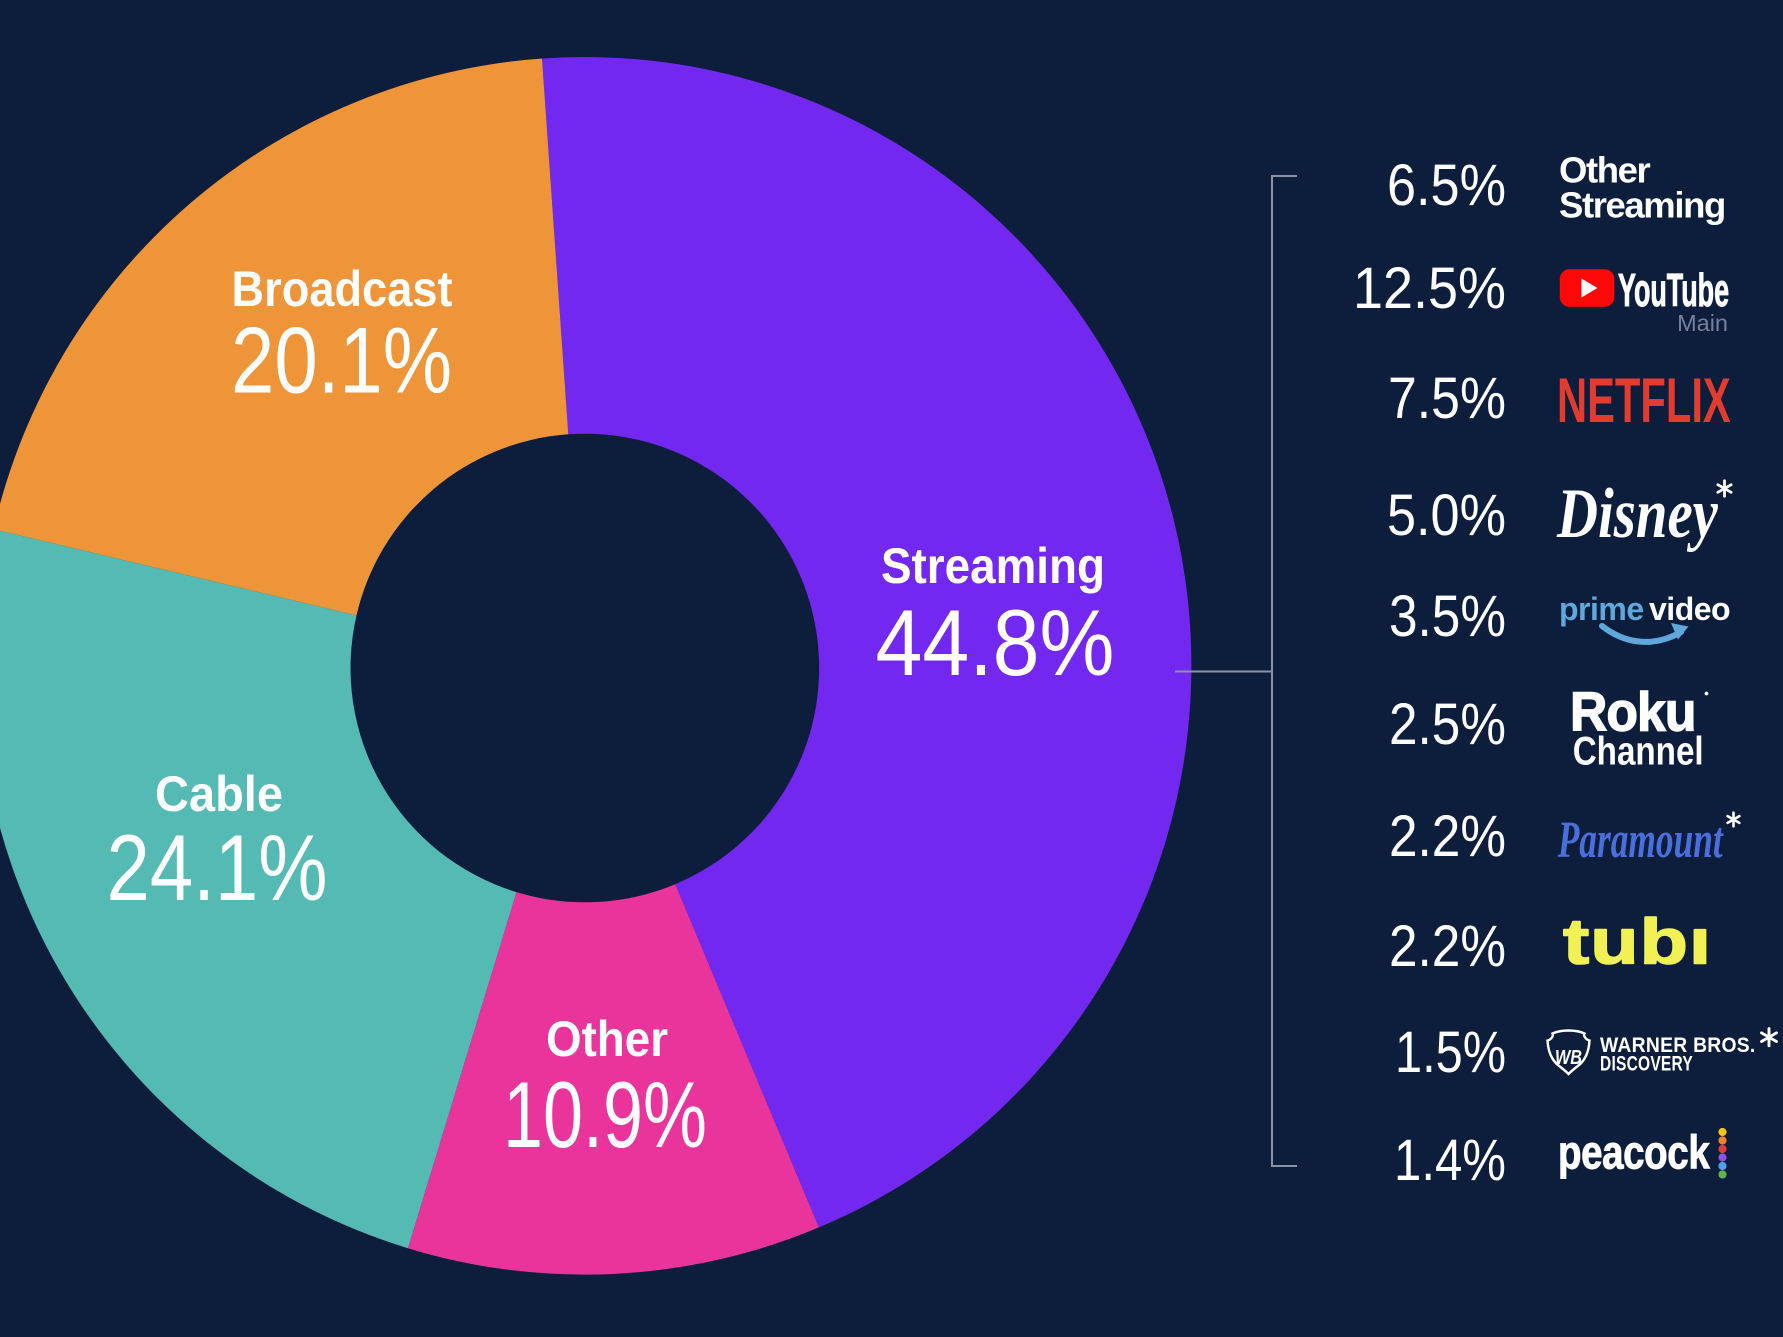  Describe the element at coordinates (605, 1114) in the screenshot. I see `svg-text: 10.9%` at that location.